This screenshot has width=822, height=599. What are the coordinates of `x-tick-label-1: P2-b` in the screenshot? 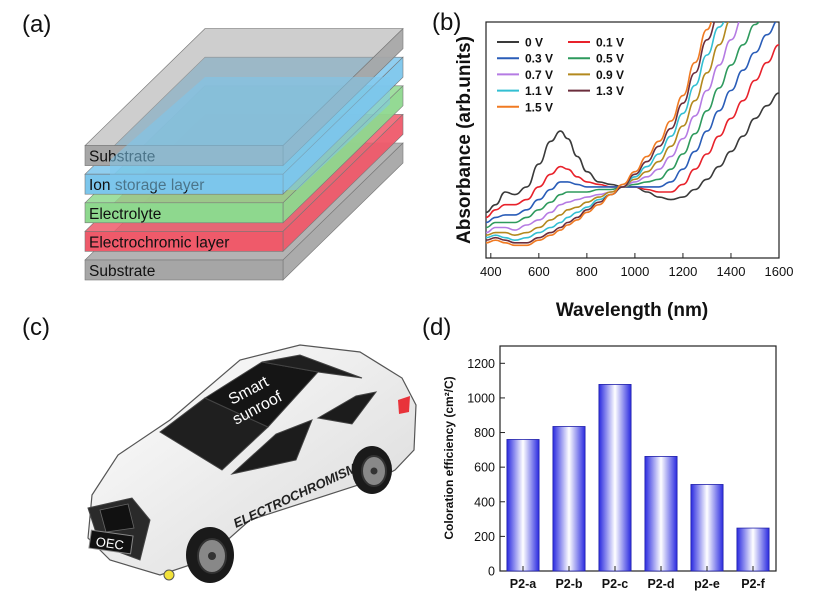 It's located at (568, 584).